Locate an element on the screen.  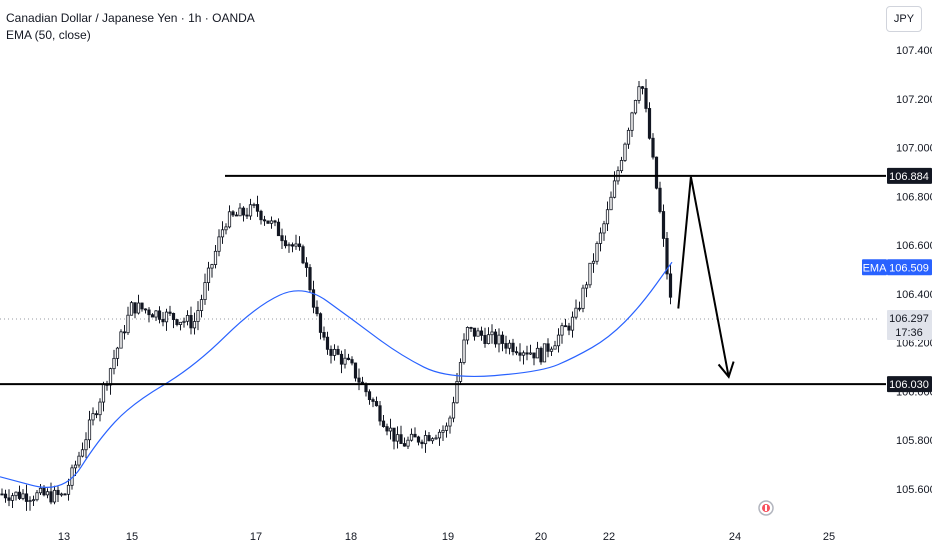
time-tick-label: 25 is located at coordinates (829, 537).